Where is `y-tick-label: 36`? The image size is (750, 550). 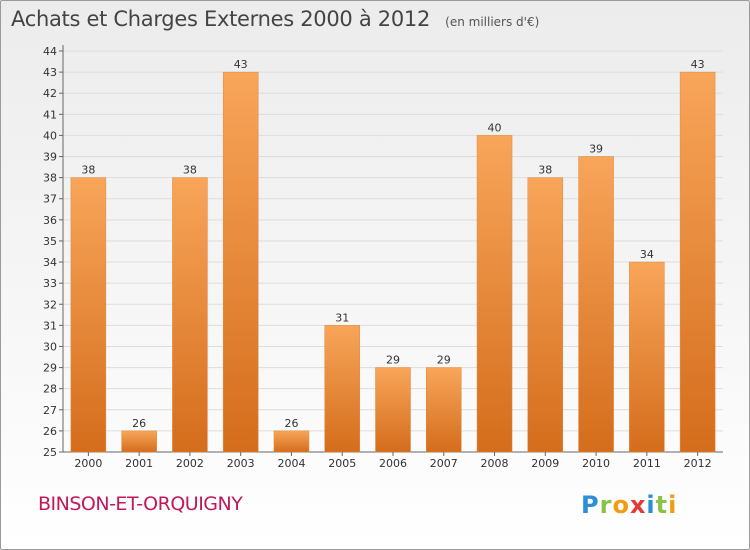 y-tick-label: 36 is located at coordinates (50, 220).